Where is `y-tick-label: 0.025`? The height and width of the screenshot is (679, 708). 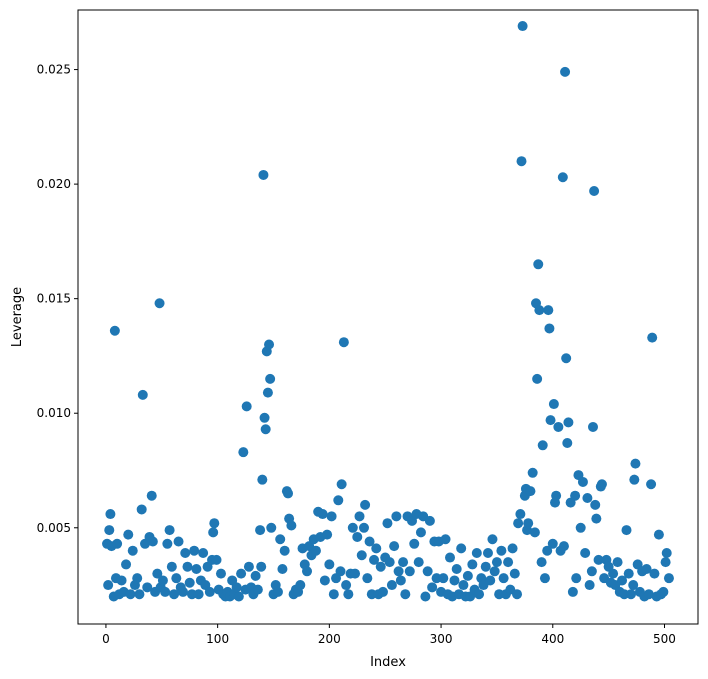 y-tick-label: 0.025 is located at coordinates (54, 70).